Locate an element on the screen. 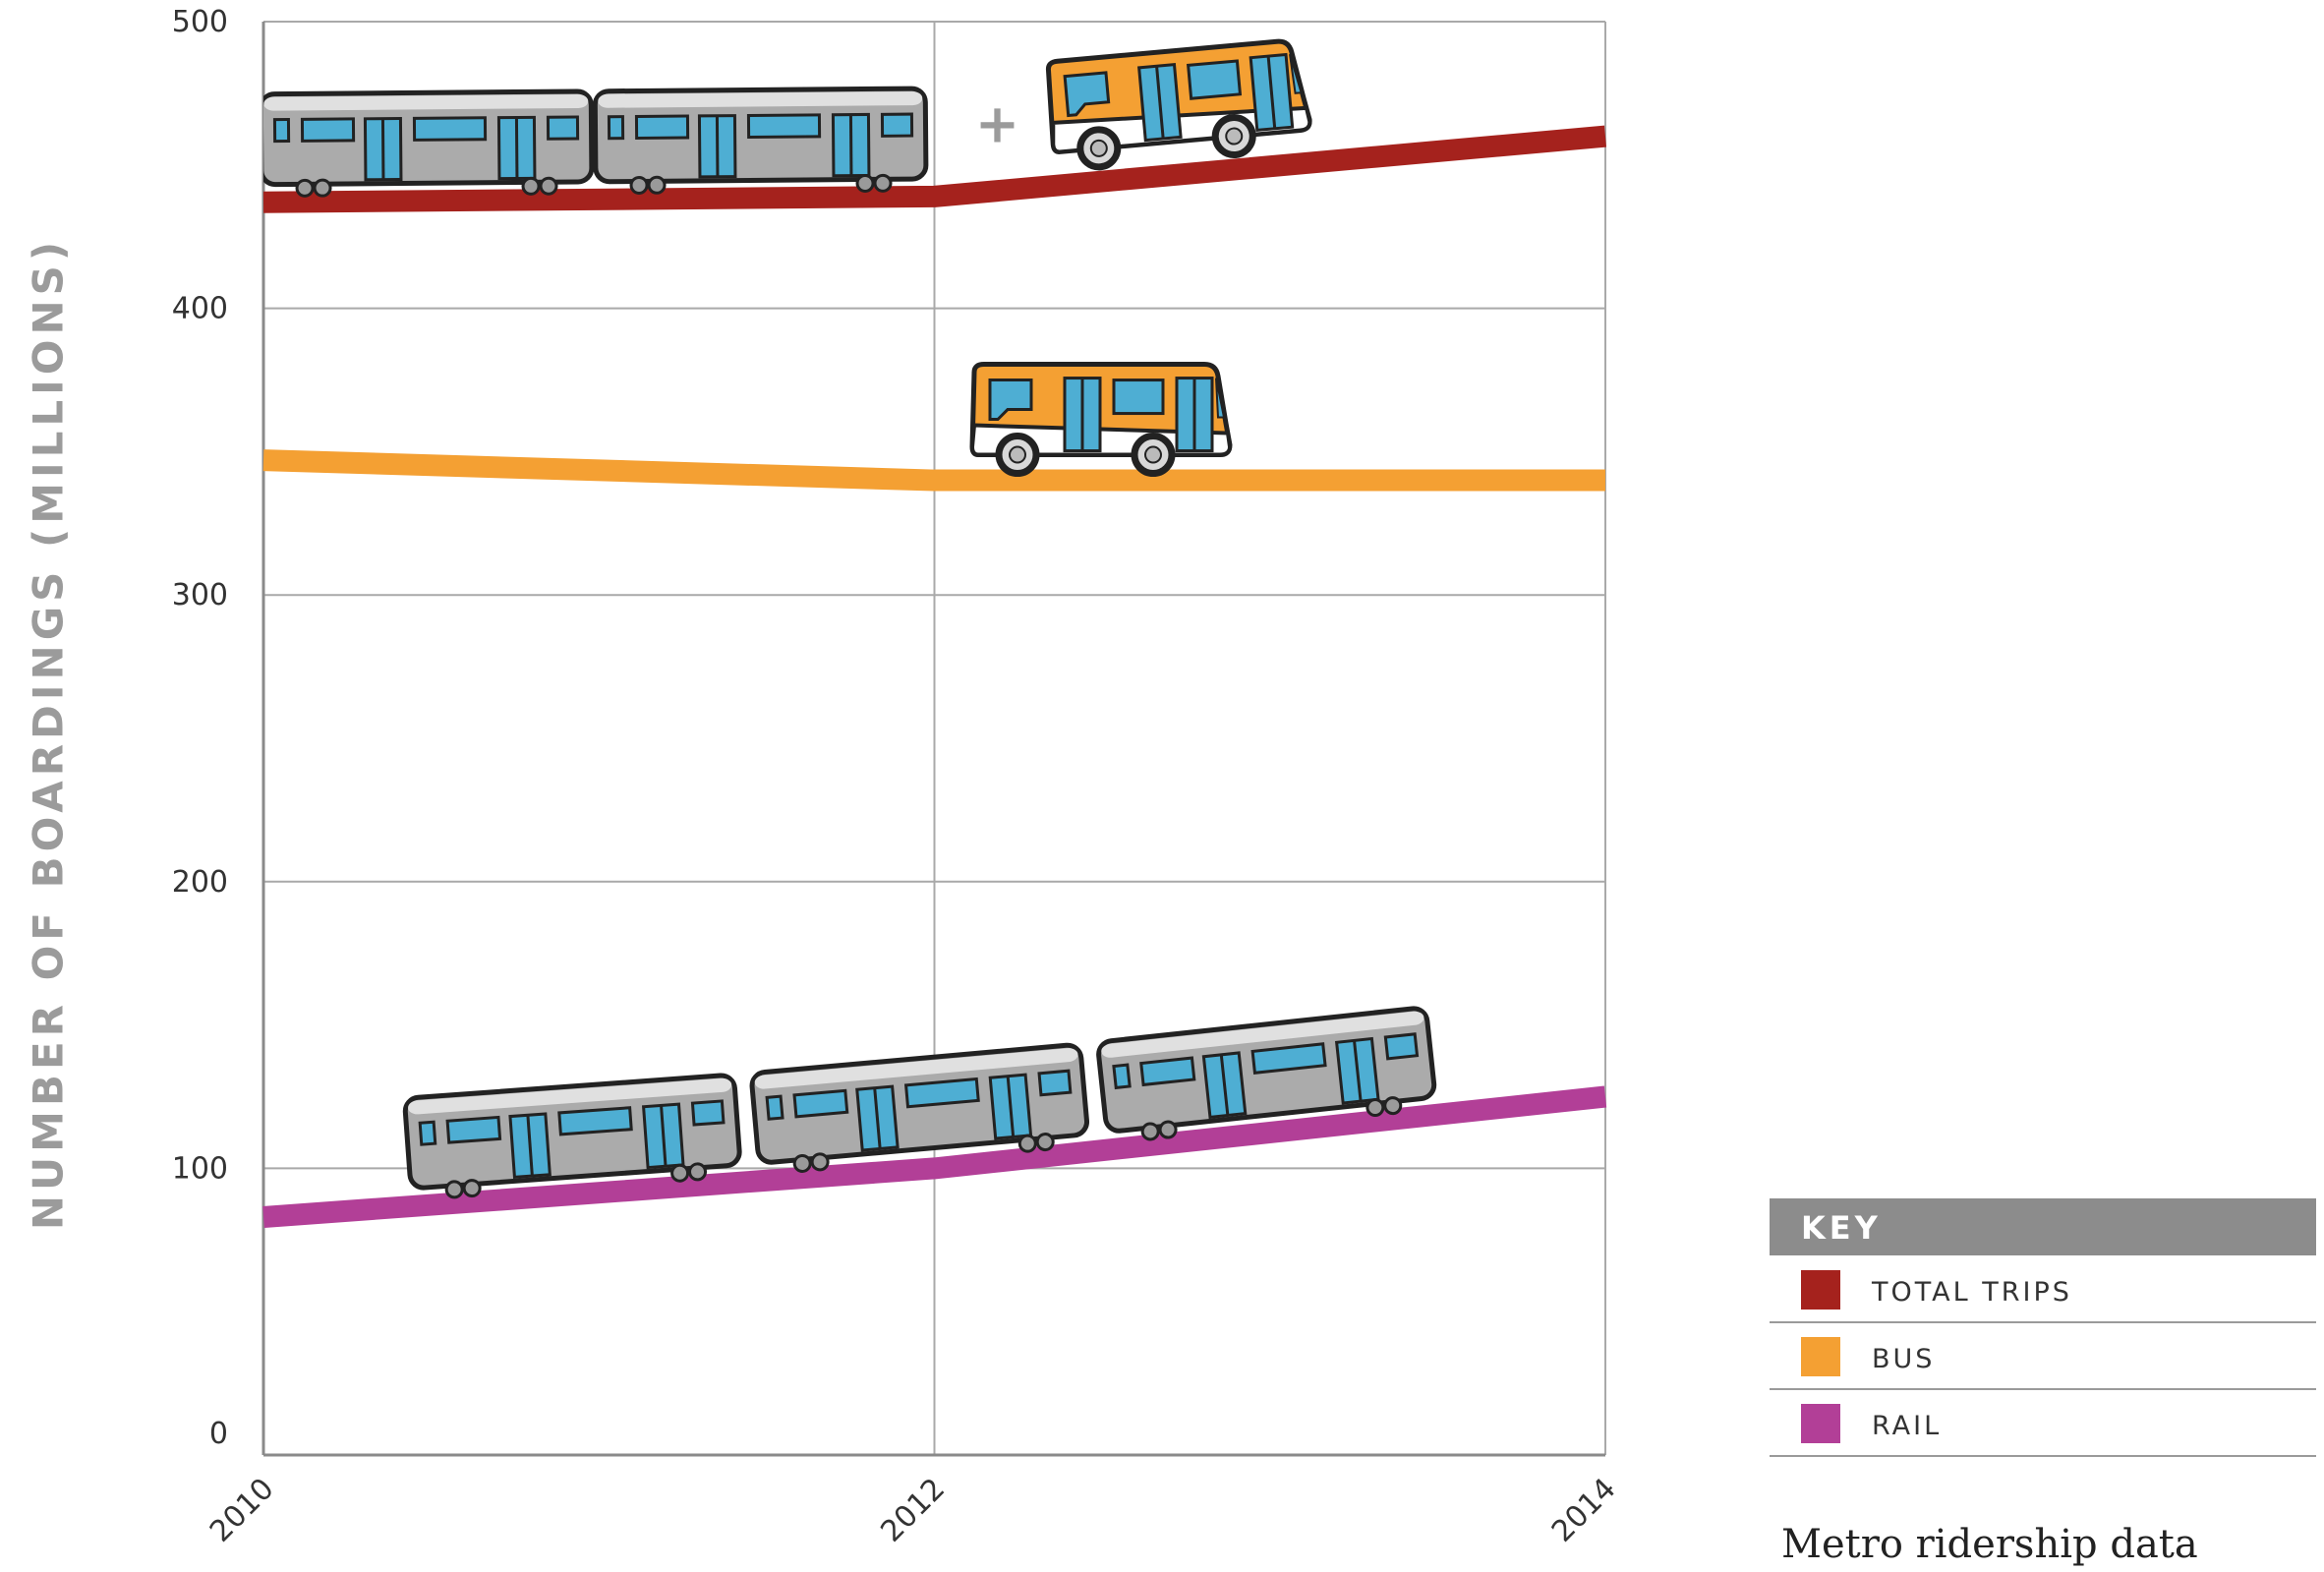 The image size is (2324, 1572). total-trips-train-icon is located at coordinates (593, 142).